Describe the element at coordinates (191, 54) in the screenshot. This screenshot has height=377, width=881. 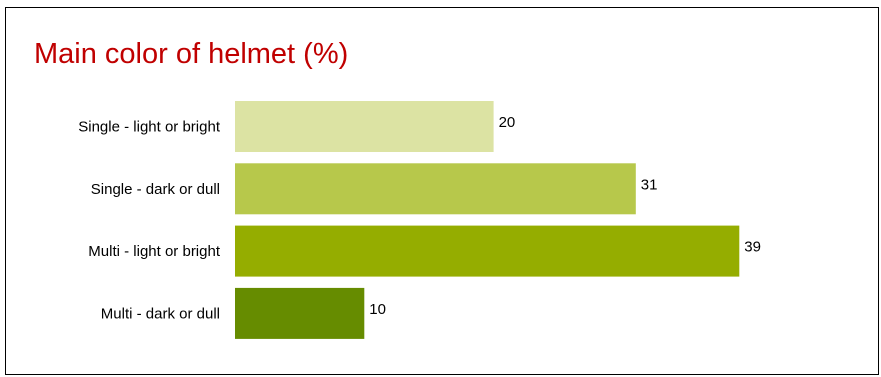
I see `chart-title: Main color of helmet (%)` at that location.